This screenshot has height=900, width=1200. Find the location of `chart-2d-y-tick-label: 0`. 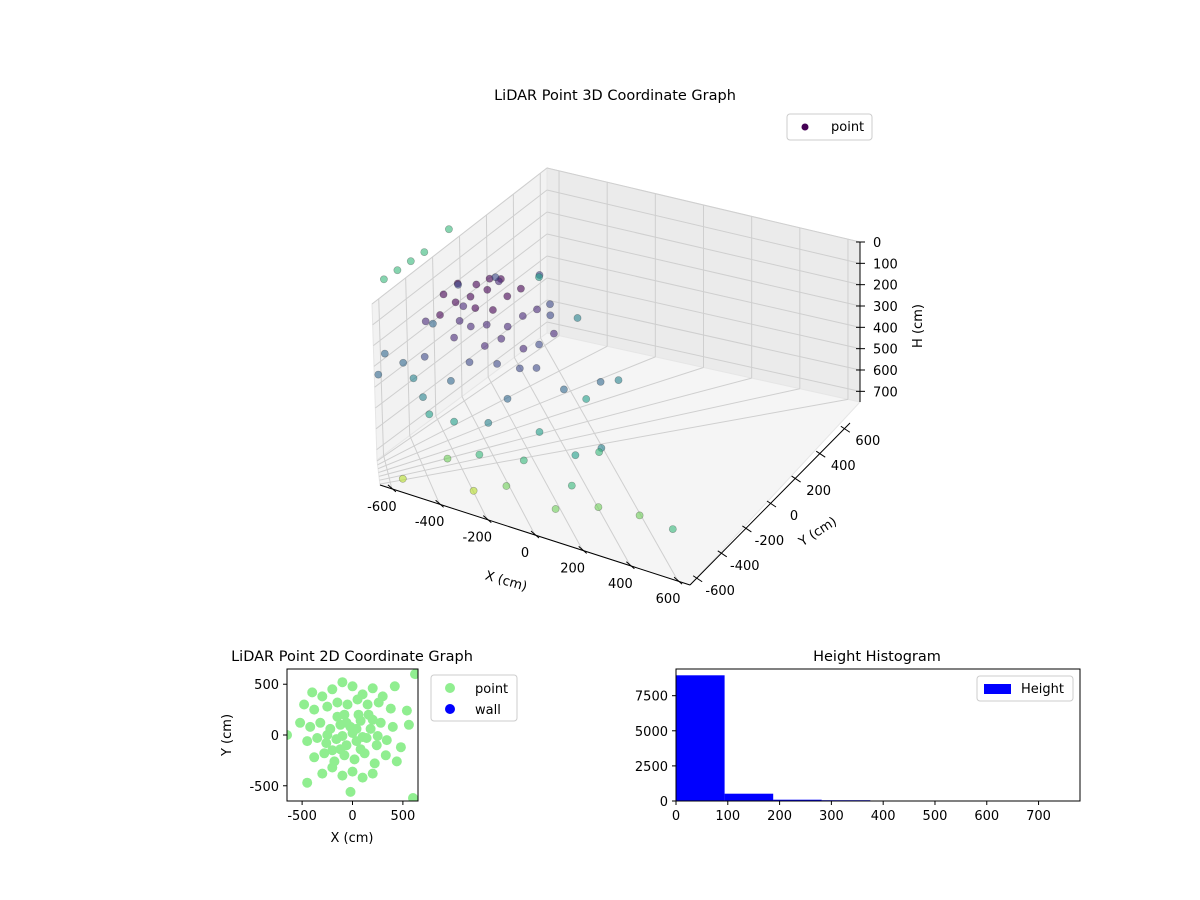

chart-2d-y-tick-label: 0 is located at coordinates (275, 736).